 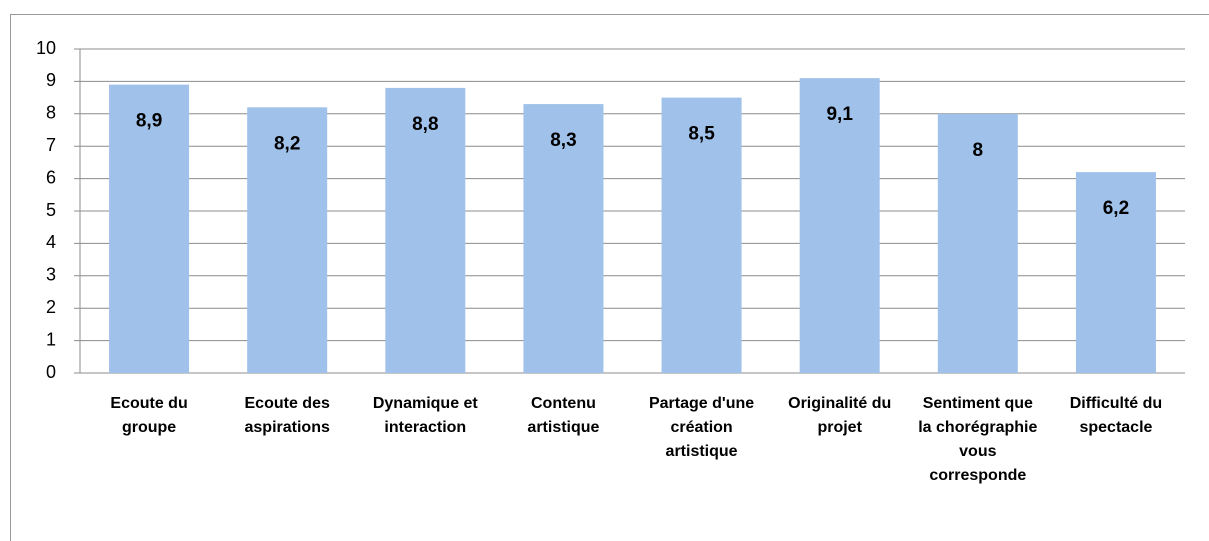 I want to click on y-tick-label: 9, so click(x=51, y=80).